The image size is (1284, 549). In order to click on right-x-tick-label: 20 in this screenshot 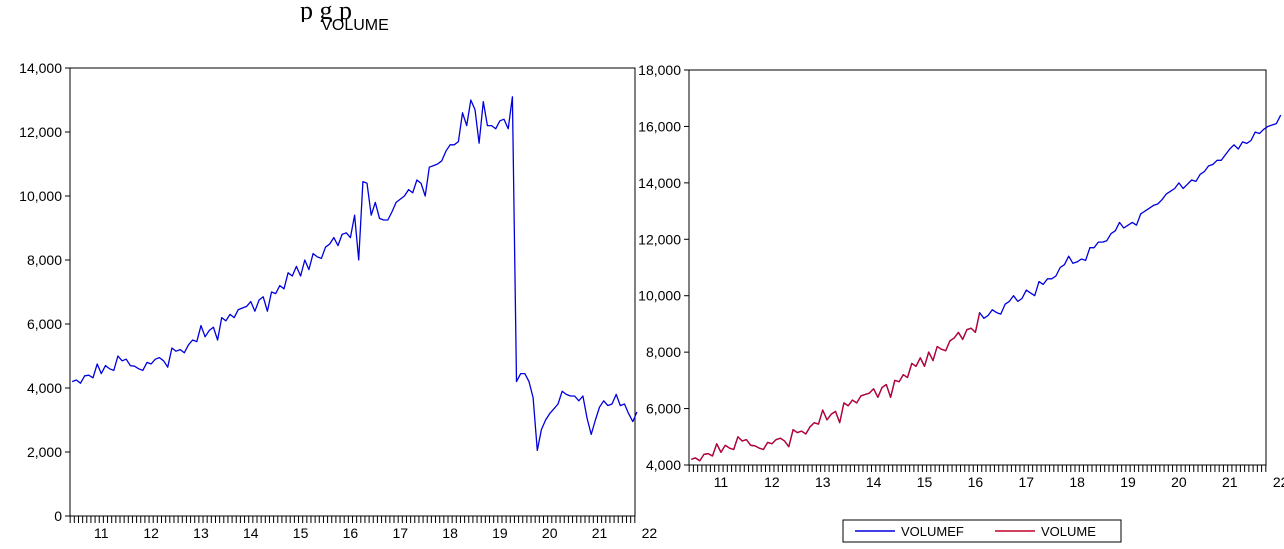, I will do `click(1179, 482)`.